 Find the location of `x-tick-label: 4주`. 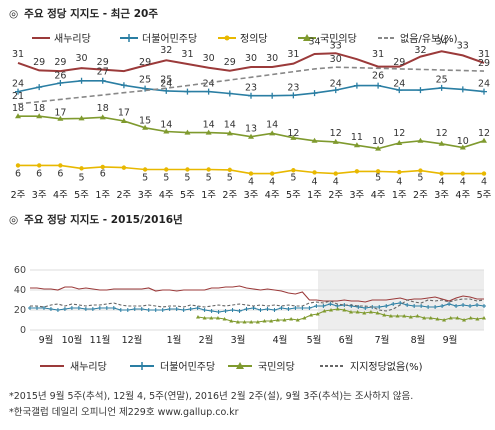

x-tick-label: 4주 is located at coordinates (166, 194).